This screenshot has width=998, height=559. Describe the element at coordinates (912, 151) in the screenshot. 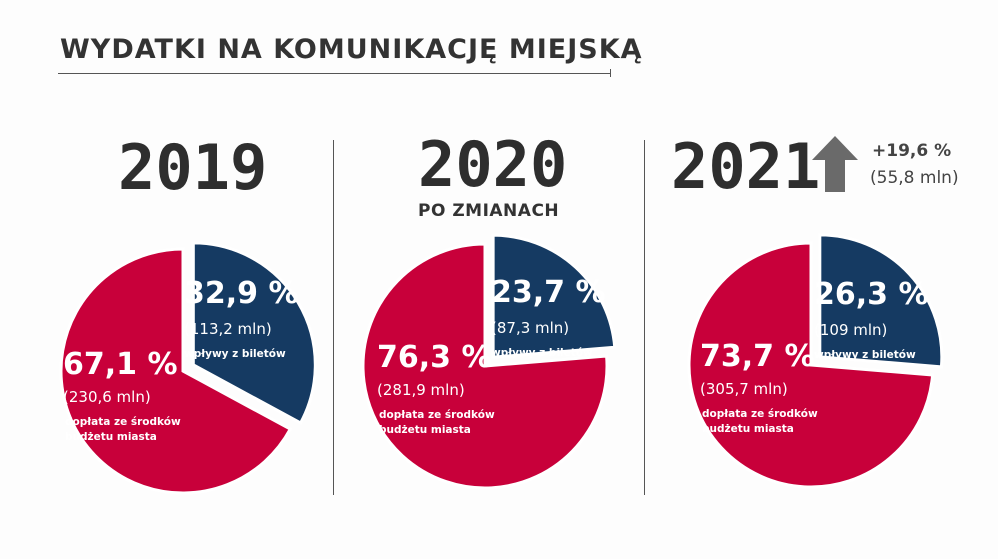

I see `growth-percent: +19,6 %` at that location.